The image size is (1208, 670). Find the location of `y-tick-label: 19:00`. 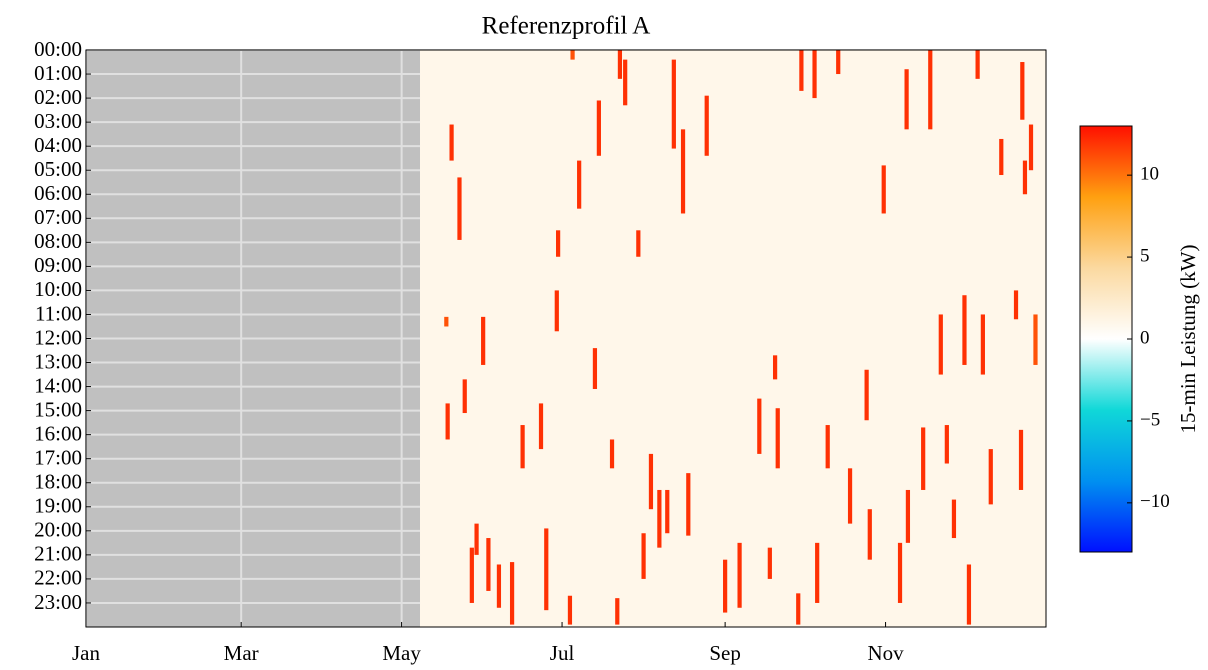

y-tick-label: 19:00 is located at coordinates (58, 506).